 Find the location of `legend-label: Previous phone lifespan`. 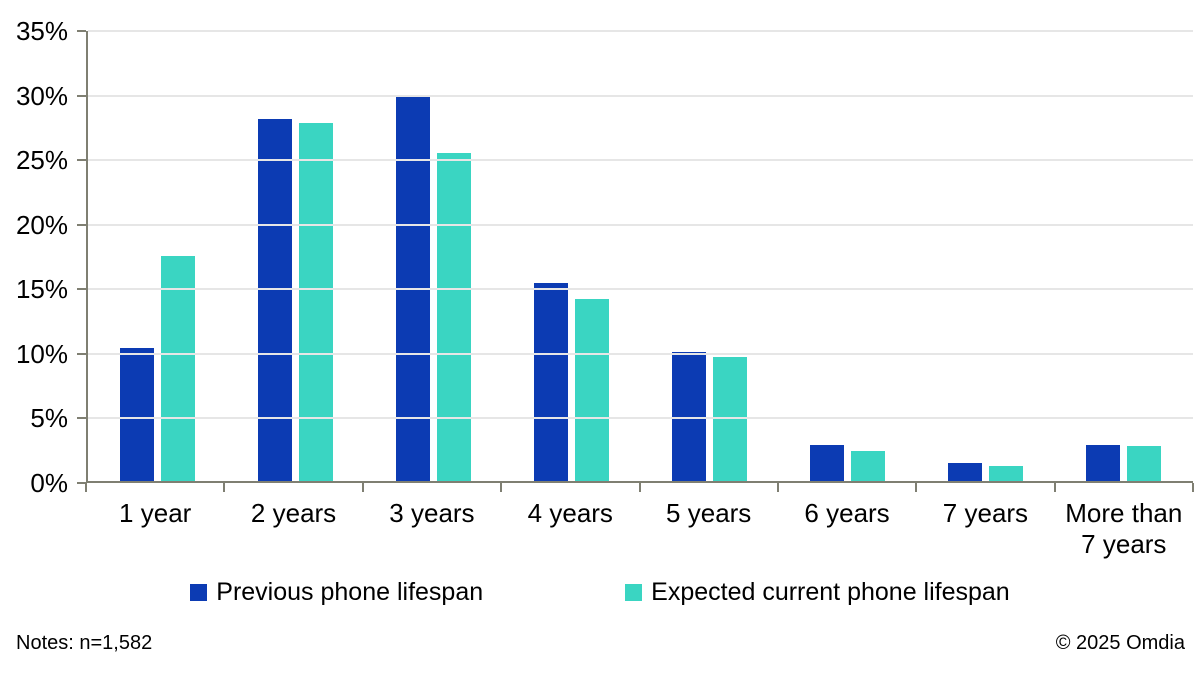

legend-label: Previous phone lifespan is located at coordinates (350, 592).